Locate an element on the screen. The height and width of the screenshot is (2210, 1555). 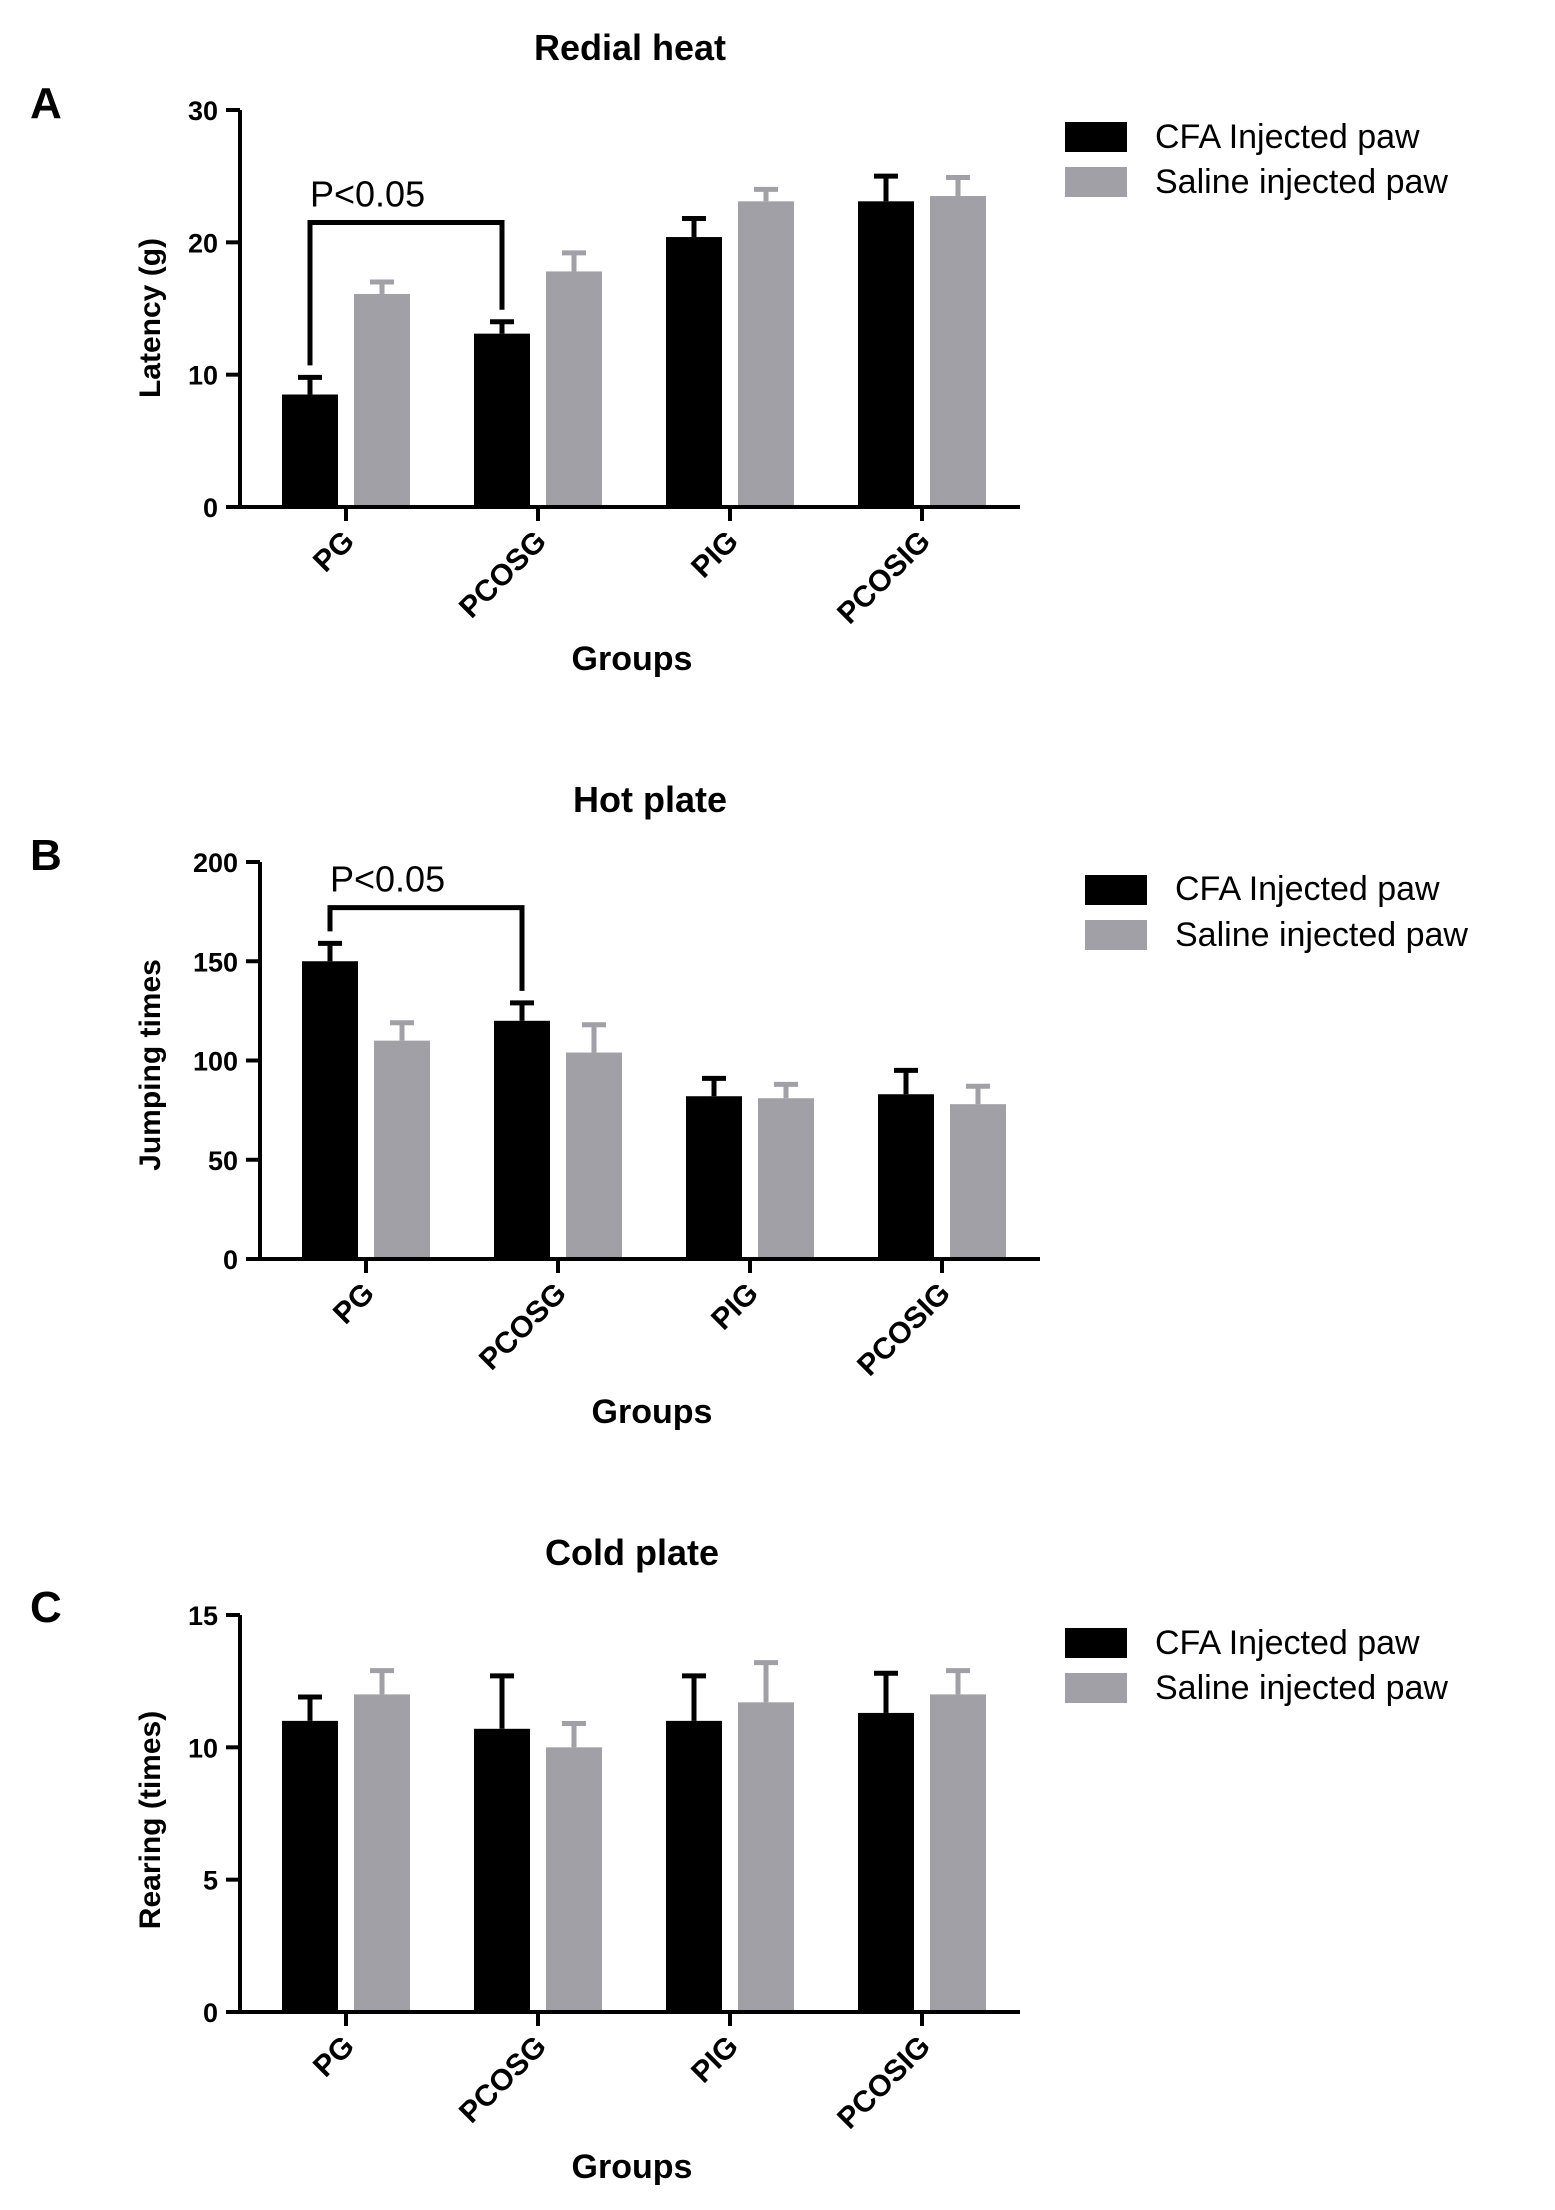
panel-b-x-axis-label: Groups is located at coordinates (652, 1412).